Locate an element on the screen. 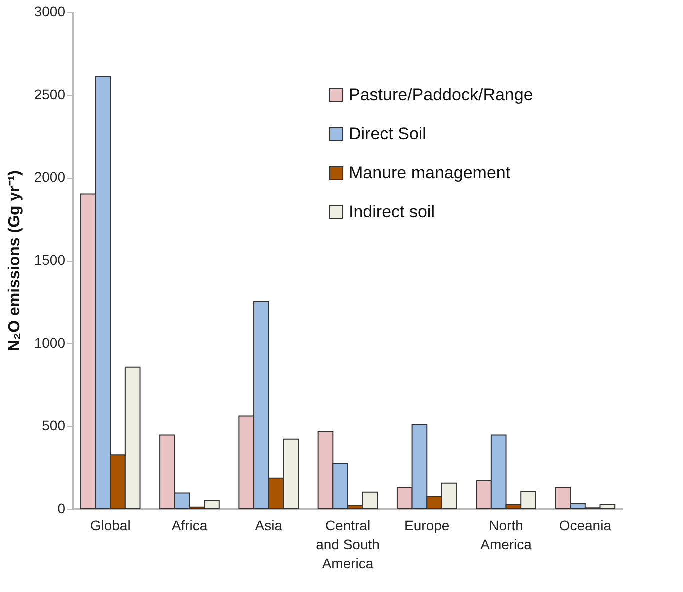  x-tick-label: Africa is located at coordinates (190, 526).